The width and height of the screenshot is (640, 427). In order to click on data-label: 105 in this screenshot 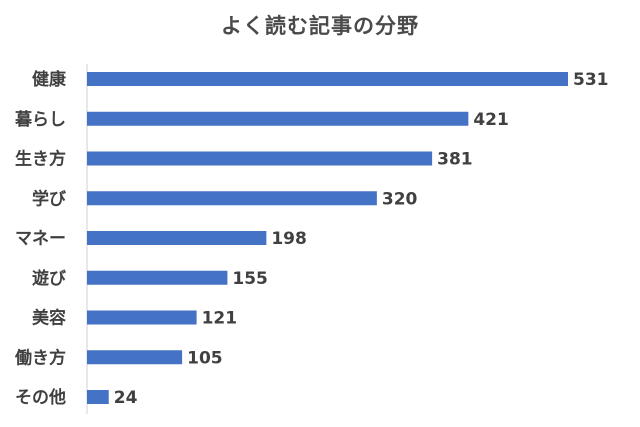, I will do `click(205, 358)`.